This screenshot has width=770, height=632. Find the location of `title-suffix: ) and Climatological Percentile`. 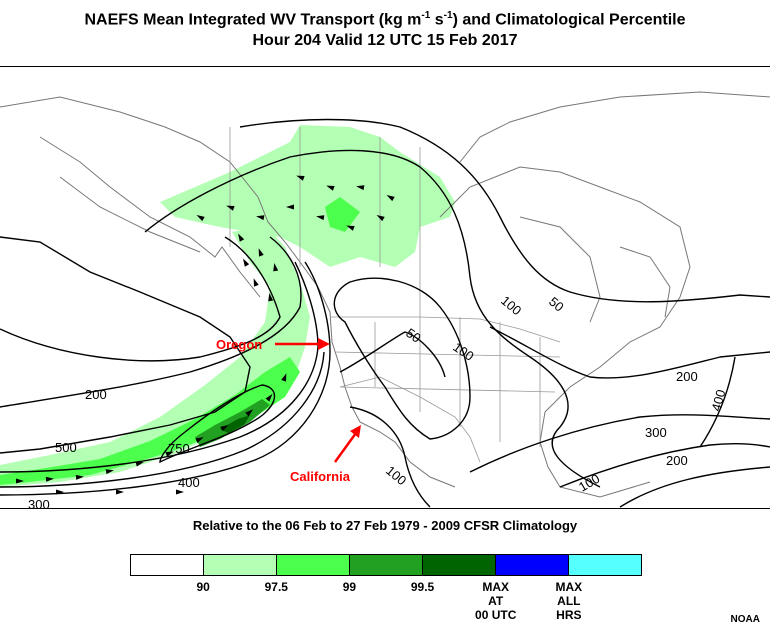

title-suffix: ) and Climatological Percentile is located at coordinates (569, 20).